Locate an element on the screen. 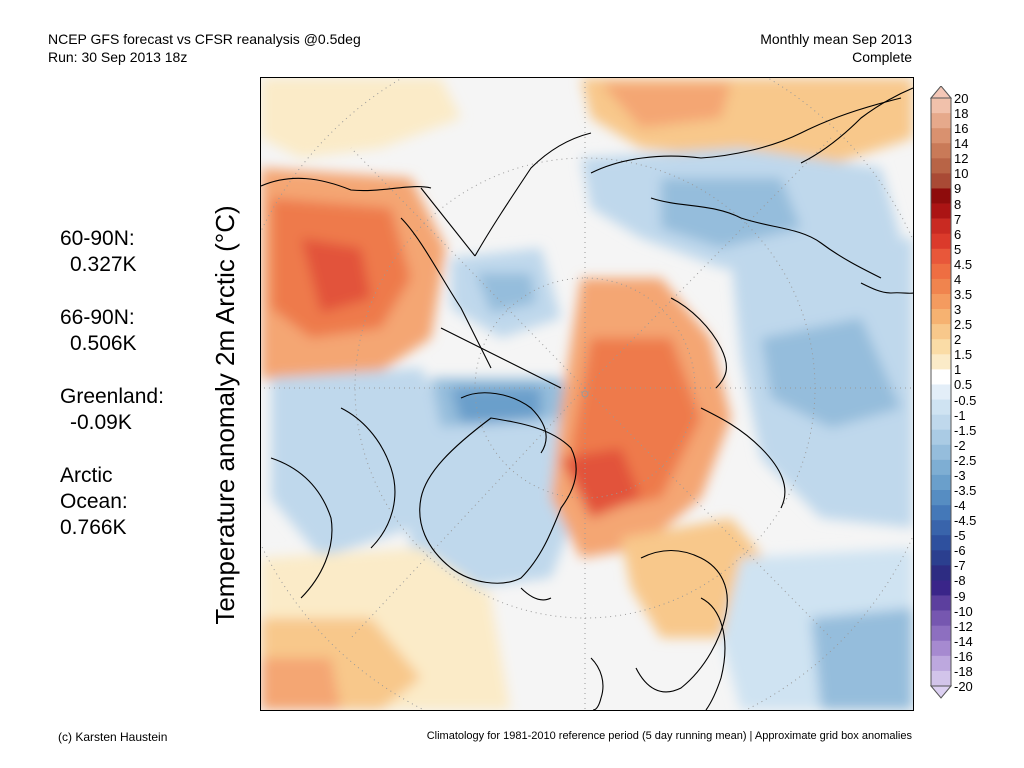 The height and width of the screenshot is (768, 1024). colorbar-tick-label: -6 is located at coordinates (960, 551).